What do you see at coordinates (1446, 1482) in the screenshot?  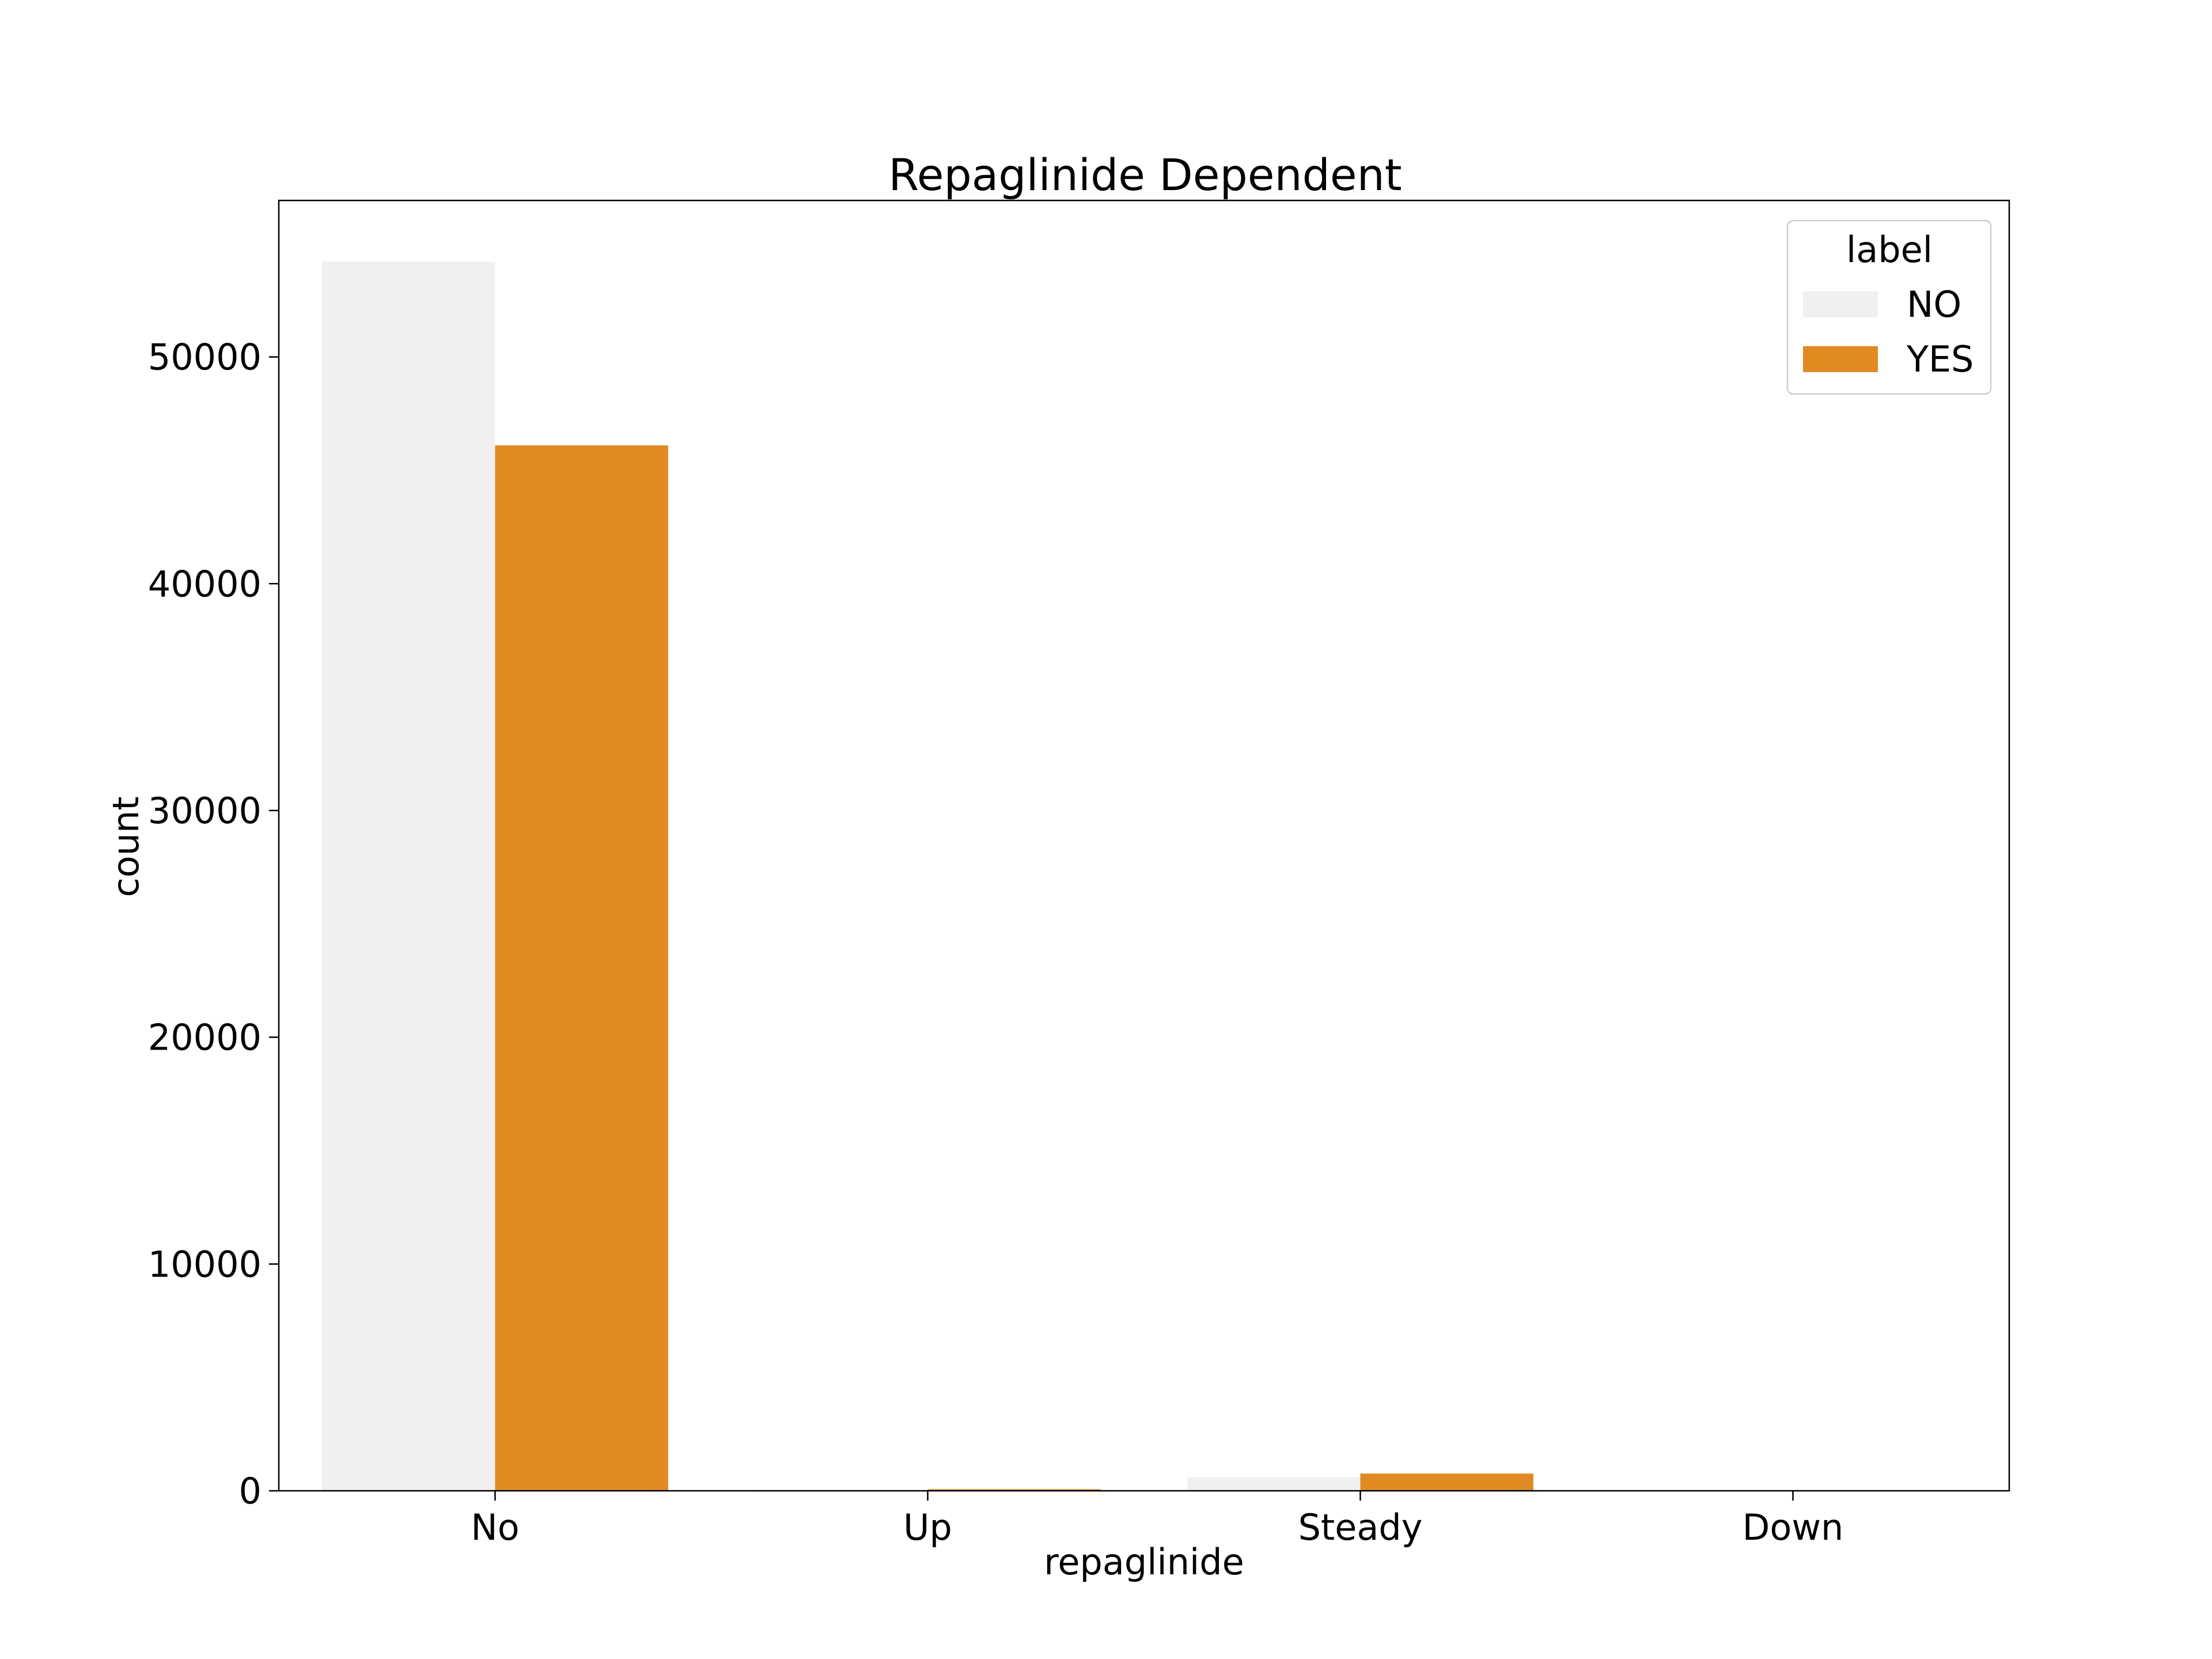 I see `bar-steady-yes` at bounding box center [1446, 1482].